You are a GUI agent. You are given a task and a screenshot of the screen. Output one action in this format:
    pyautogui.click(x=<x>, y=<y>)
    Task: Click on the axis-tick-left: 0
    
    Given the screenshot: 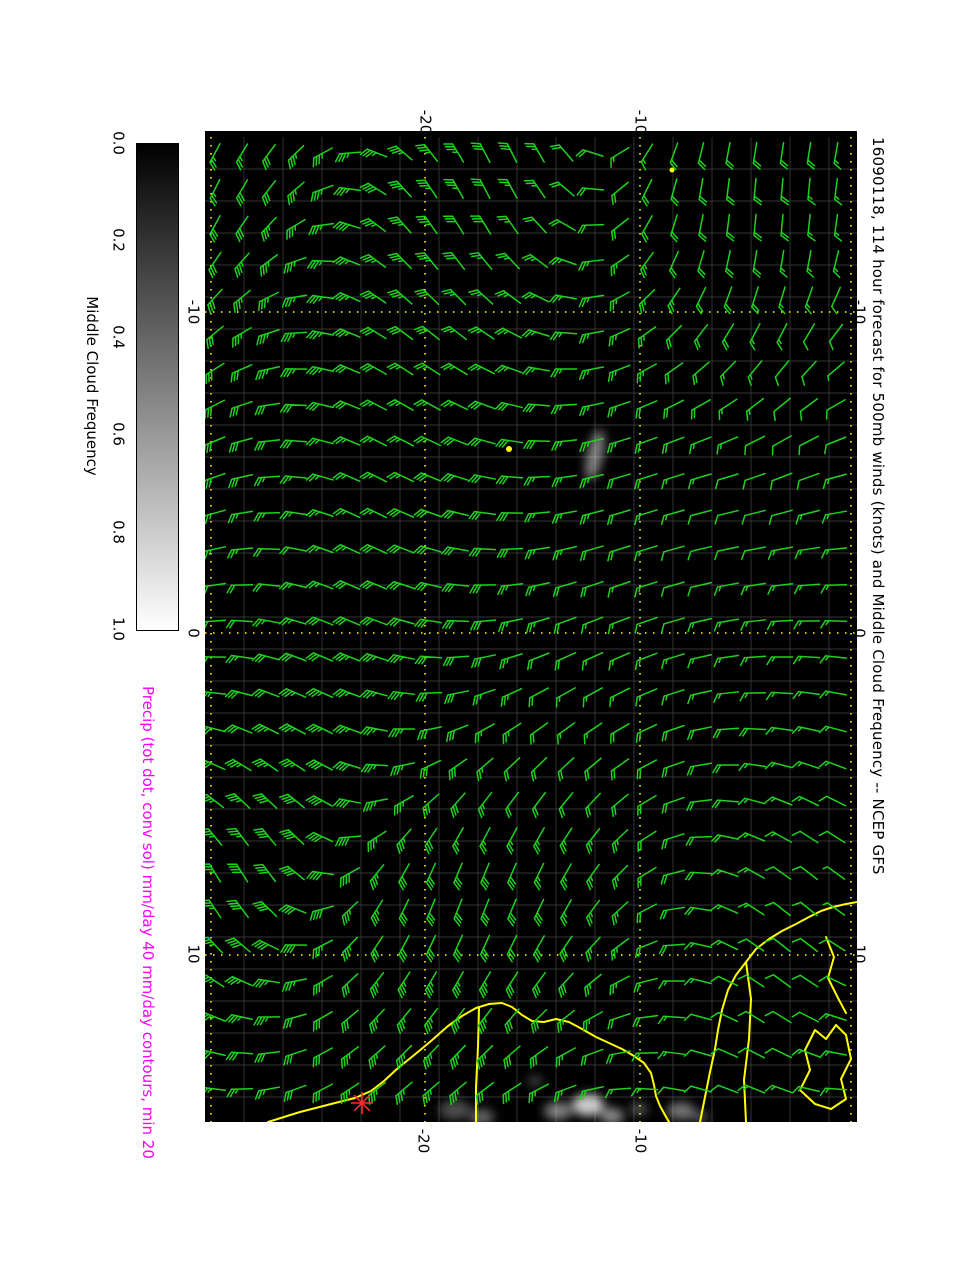 What is the action you would take?
    pyautogui.click(x=193, y=633)
    